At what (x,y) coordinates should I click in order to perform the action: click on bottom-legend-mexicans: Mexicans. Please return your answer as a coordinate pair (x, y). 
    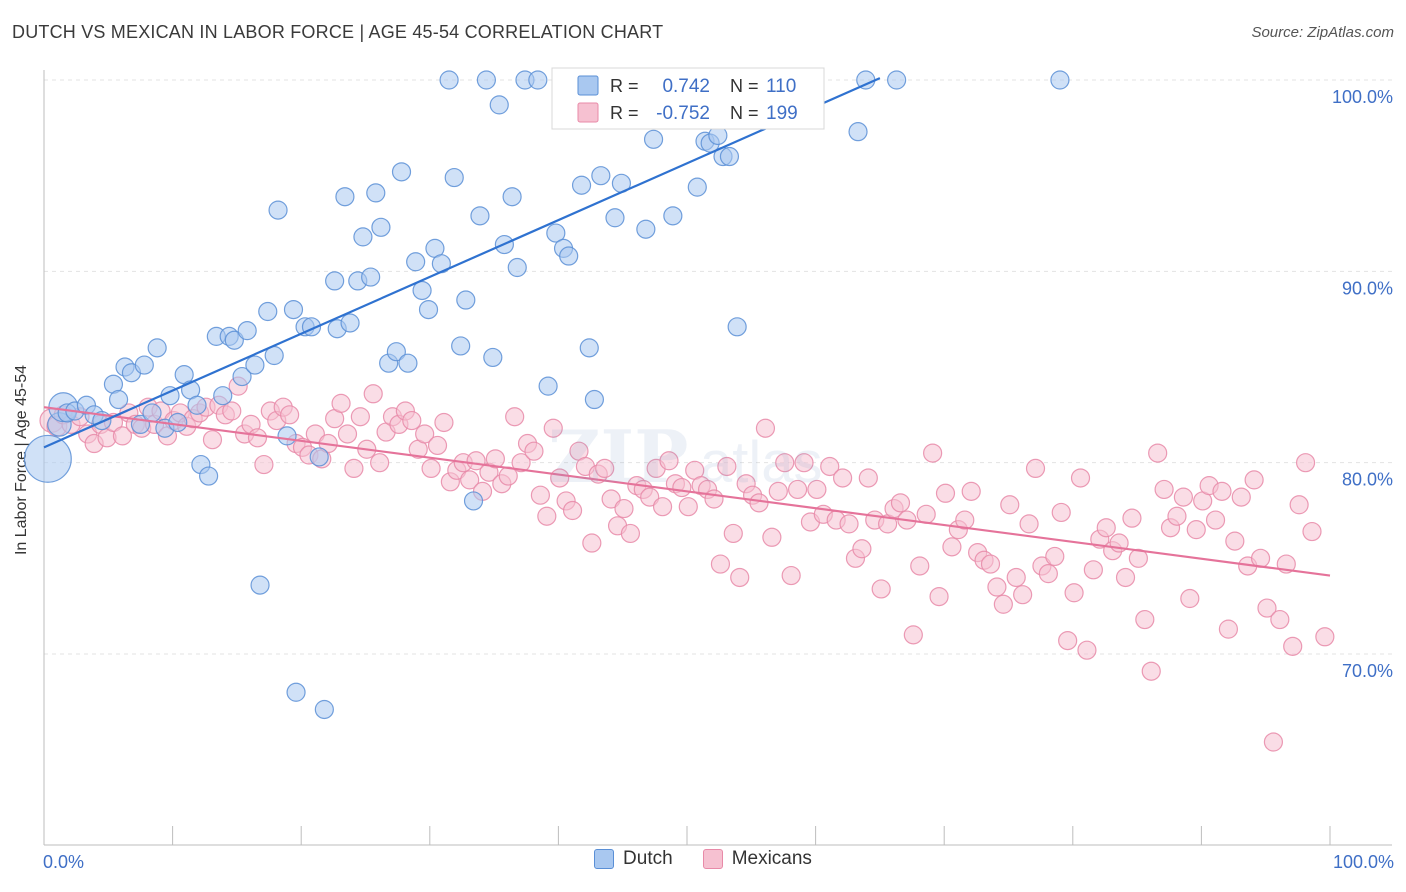
    Looking at the image, I should click on (757, 859).